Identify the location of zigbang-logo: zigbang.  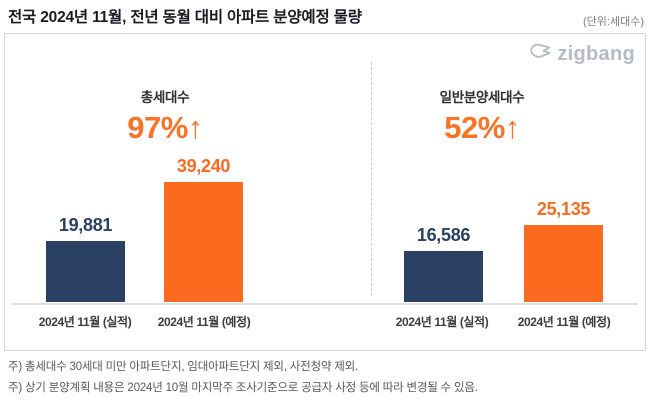
(582, 54).